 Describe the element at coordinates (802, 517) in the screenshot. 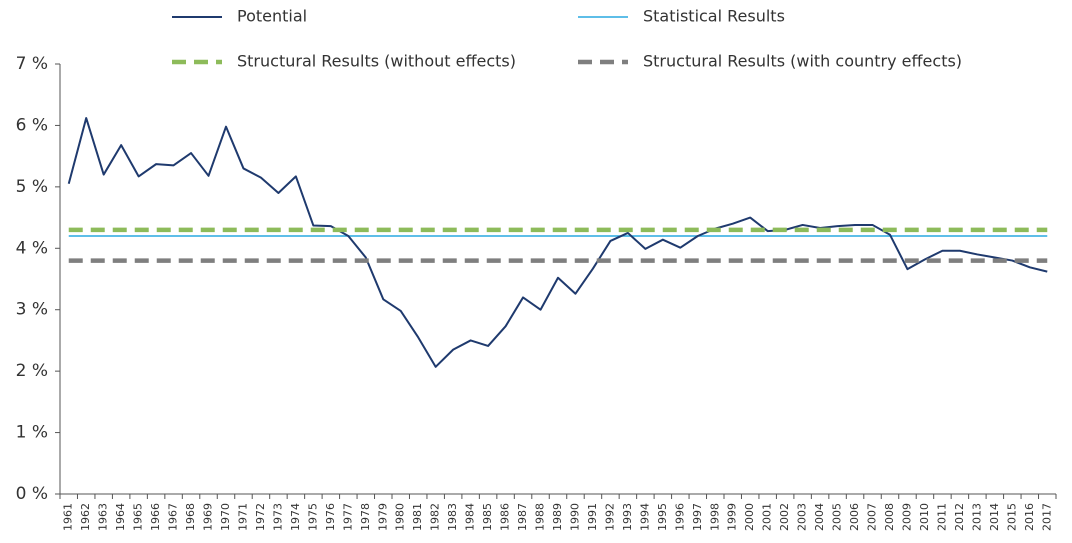

I see `x-tick-label: 2003` at that location.